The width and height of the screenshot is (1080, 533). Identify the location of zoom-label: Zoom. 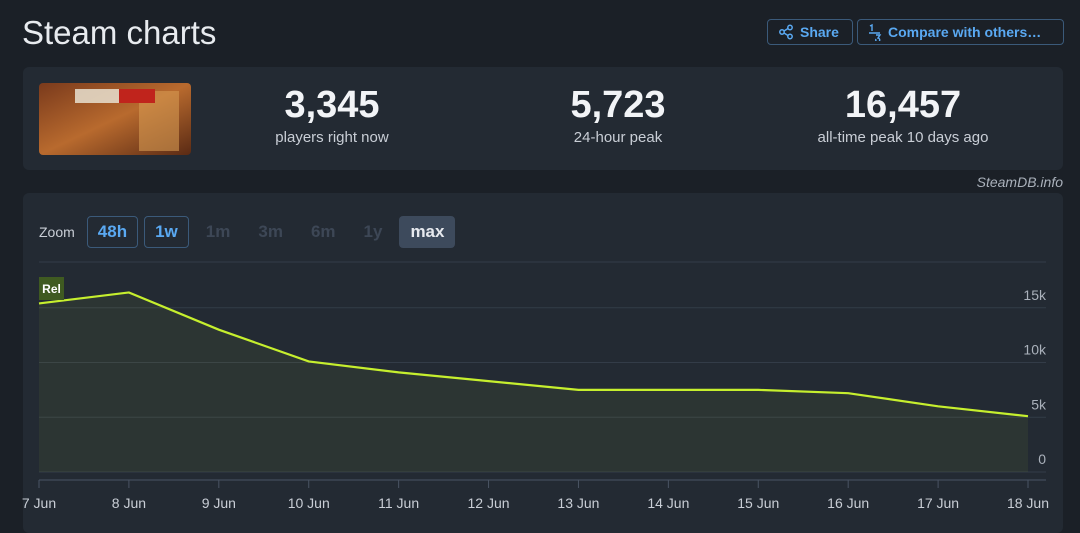
(57, 232).